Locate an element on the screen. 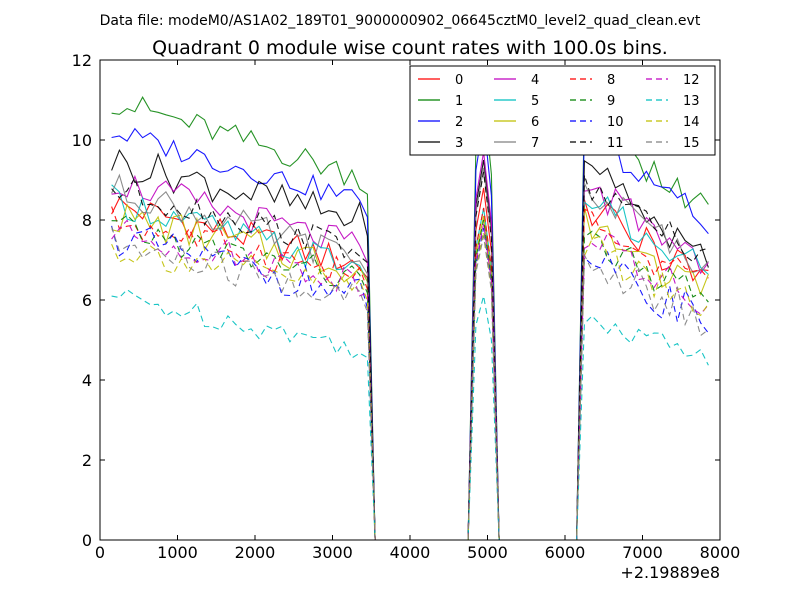 The image size is (800, 600). x-tick-label: 3000 is located at coordinates (332, 552).